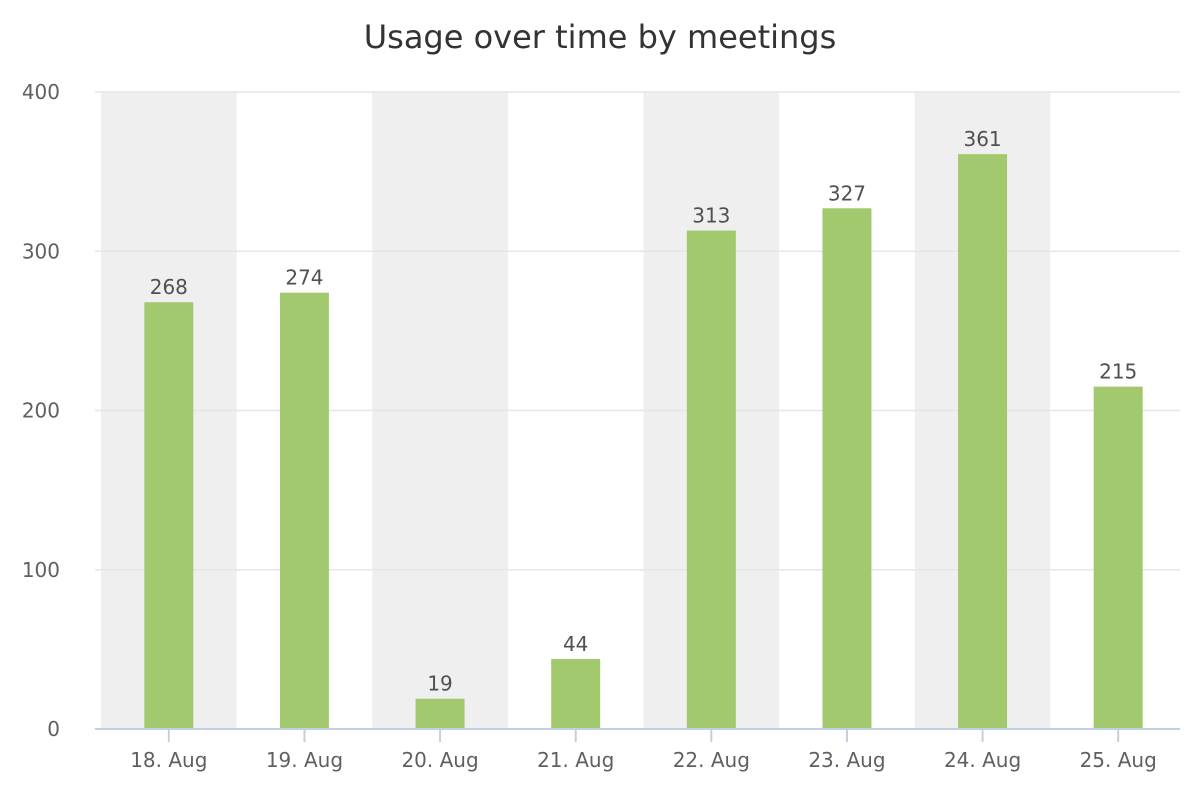 This screenshot has height=800, width=1200. I want to click on y-tick-label: 200, so click(41, 411).